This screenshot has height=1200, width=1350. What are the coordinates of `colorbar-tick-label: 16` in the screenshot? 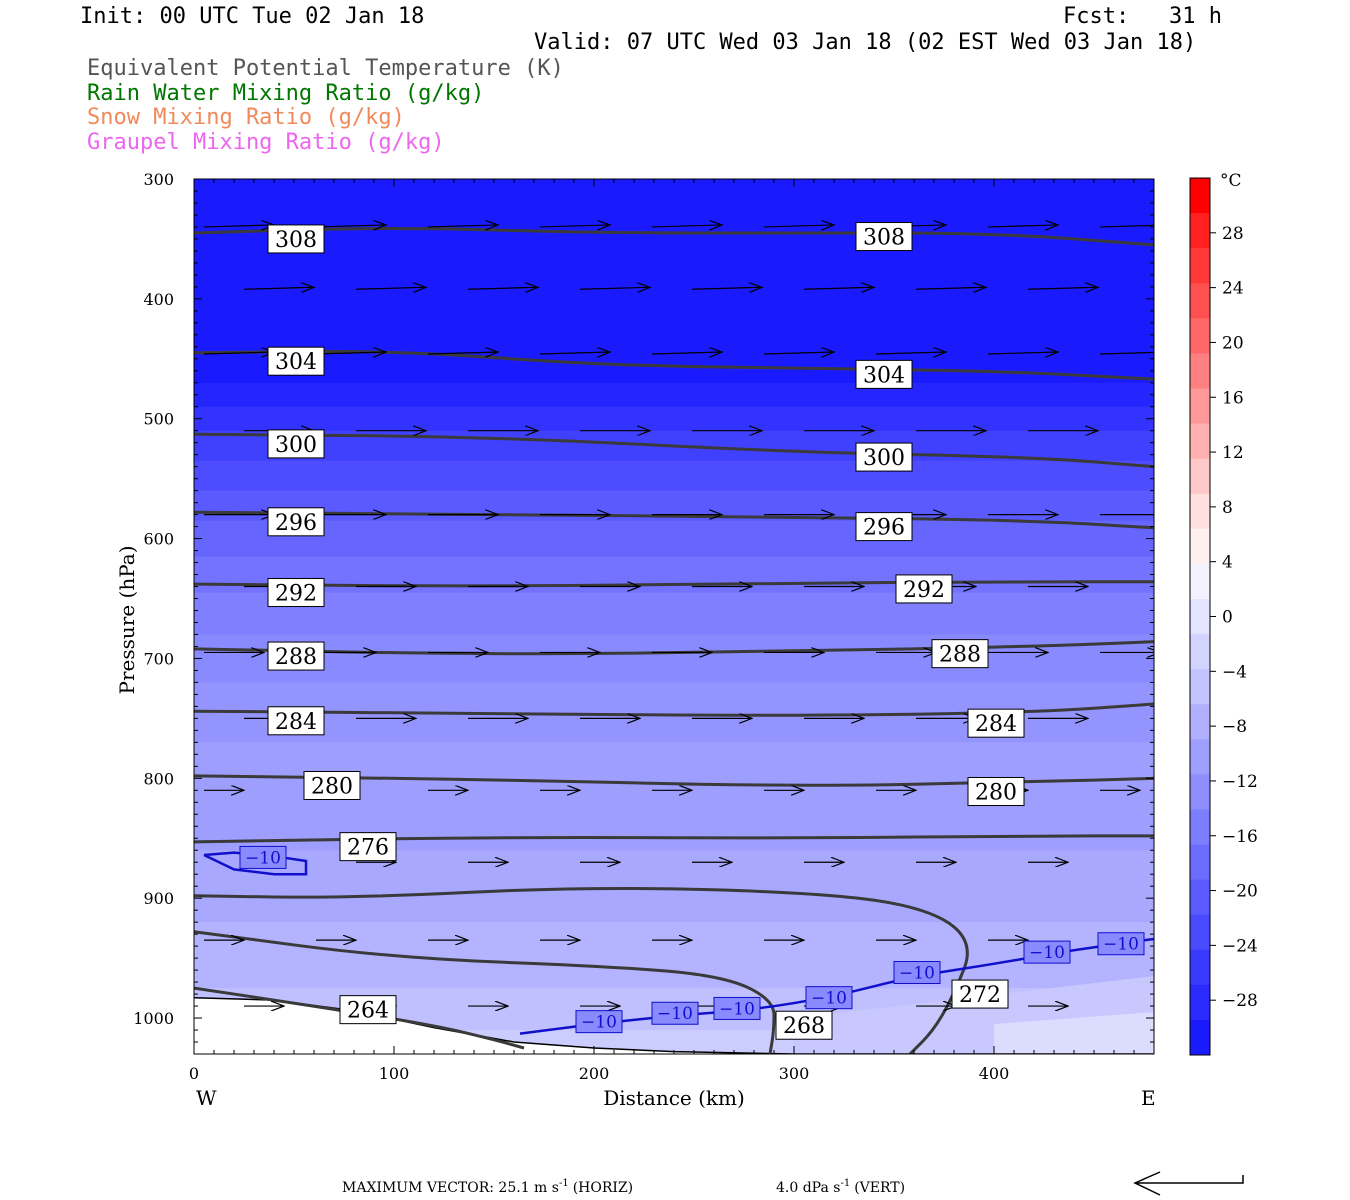 It's located at (1233, 398).